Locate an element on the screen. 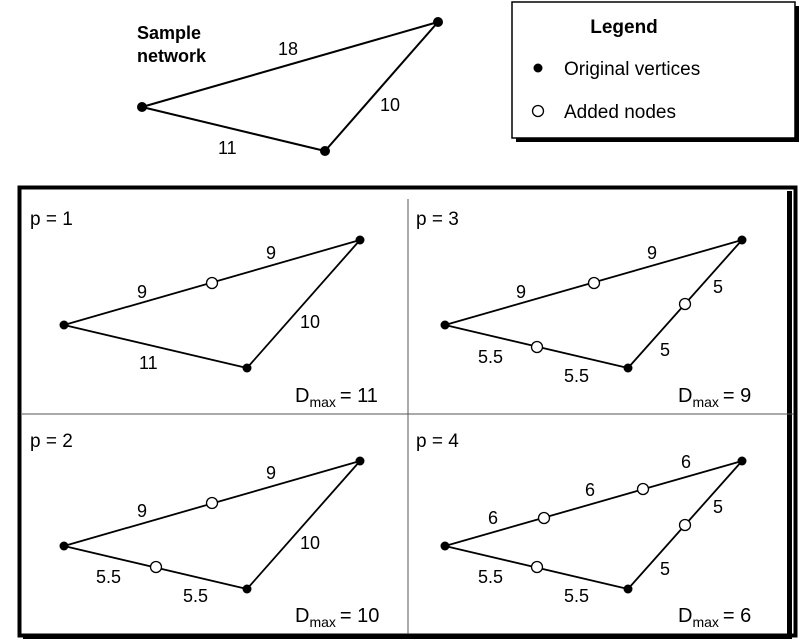  edge-label: 11 is located at coordinates (148, 363).